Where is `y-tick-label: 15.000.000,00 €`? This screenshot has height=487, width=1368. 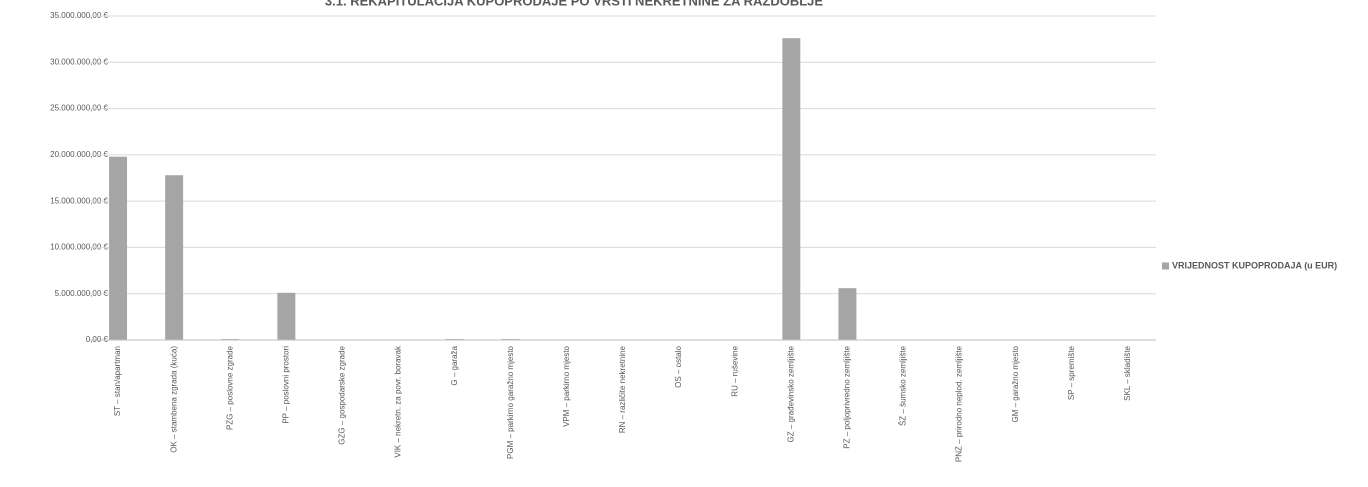 y-tick-label: 15.000.000,00 € is located at coordinates (79, 200).